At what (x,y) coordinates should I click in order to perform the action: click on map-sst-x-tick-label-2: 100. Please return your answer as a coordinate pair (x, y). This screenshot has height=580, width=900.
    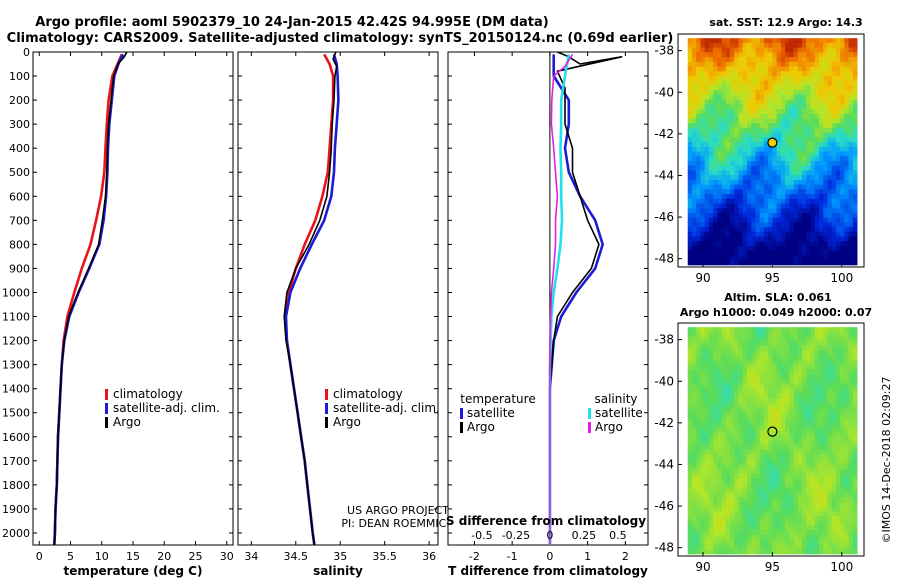
    Looking at the image, I should click on (841, 278).